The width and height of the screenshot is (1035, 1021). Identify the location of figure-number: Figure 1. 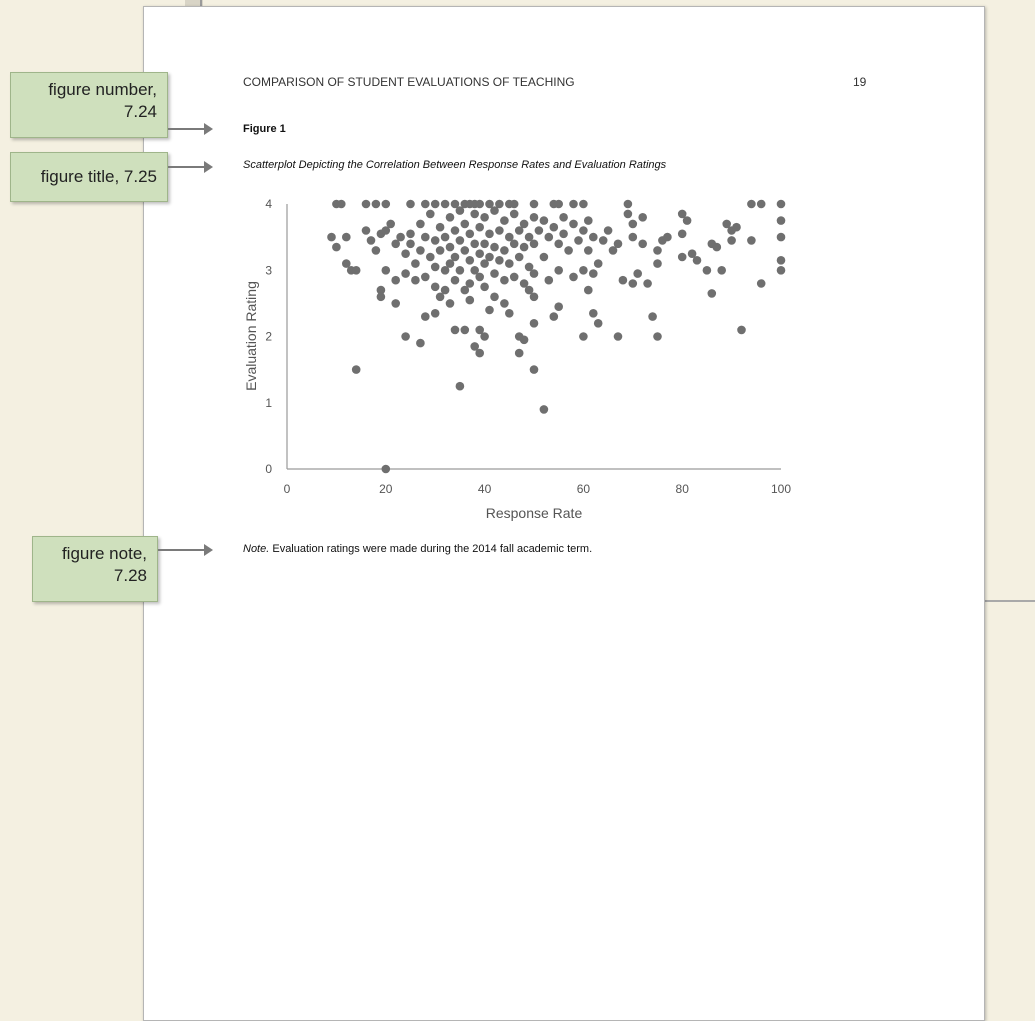
(264, 129).